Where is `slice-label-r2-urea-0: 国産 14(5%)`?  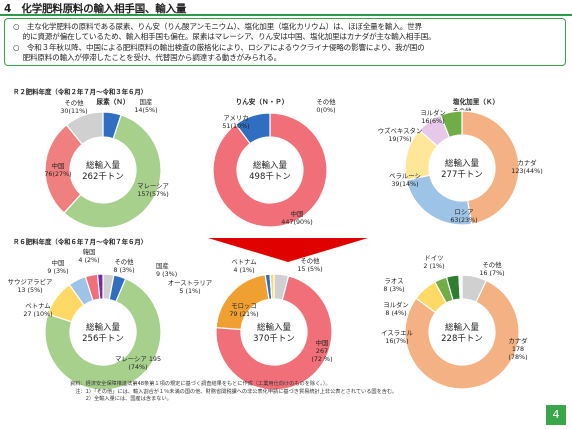 slice-label-r2-urea-0: 国産 14(5%) is located at coordinates (145, 105).